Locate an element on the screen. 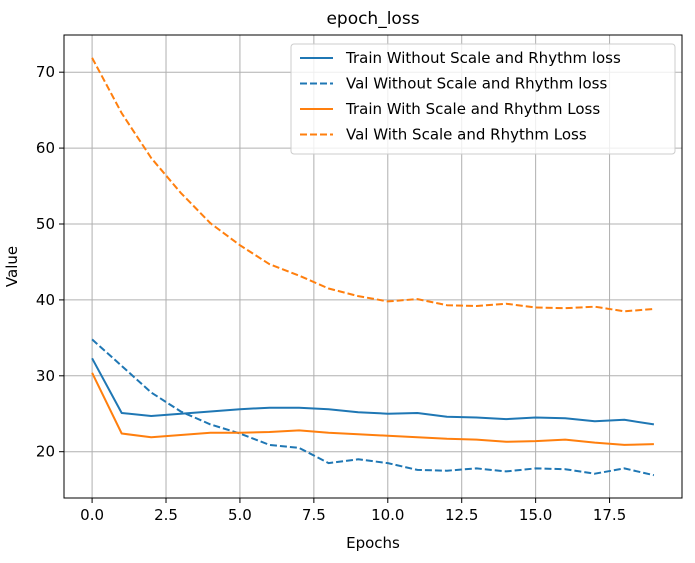  x-tick-label: 5.0 is located at coordinates (240, 515).